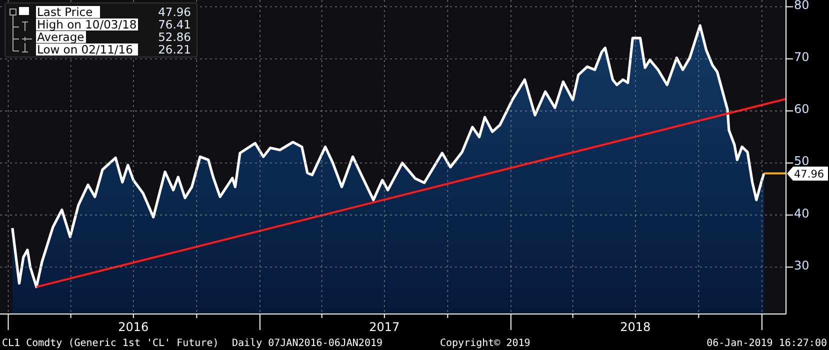 The height and width of the screenshot is (350, 829). What do you see at coordinates (802, 109) in the screenshot?
I see `y-tick-label: 60` at bounding box center [802, 109].